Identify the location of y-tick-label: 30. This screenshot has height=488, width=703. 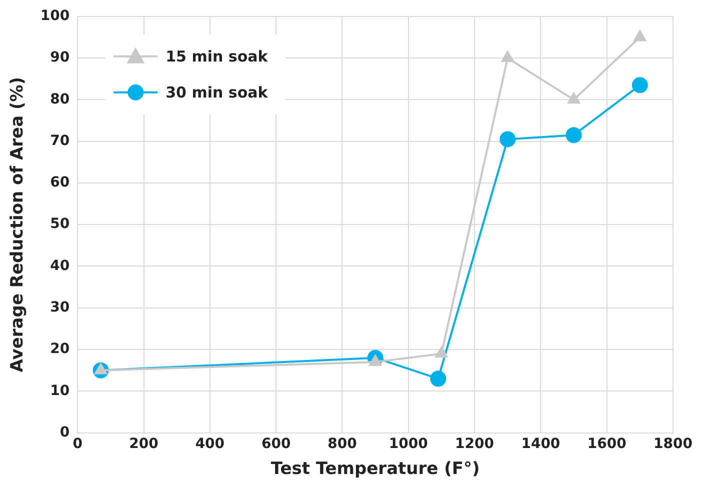
(60, 308).